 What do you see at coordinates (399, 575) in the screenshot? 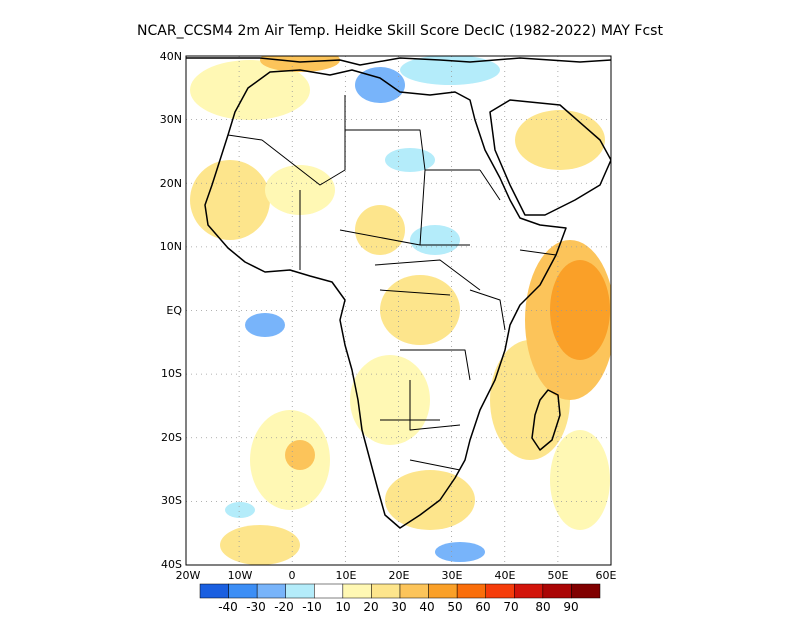
I see `lon-label: 20E` at bounding box center [399, 575].